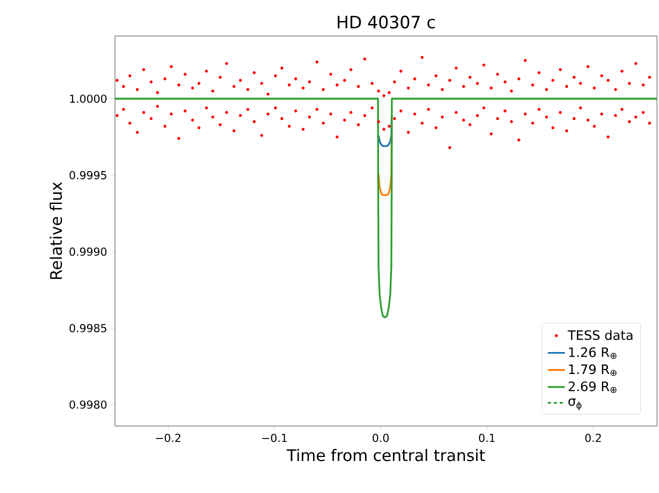 Image resolution: width=659 pixels, height=493 pixels. What do you see at coordinates (274, 438) in the screenshot?
I see `x-tick-label: −0.1` at bounding box center [274, 438].